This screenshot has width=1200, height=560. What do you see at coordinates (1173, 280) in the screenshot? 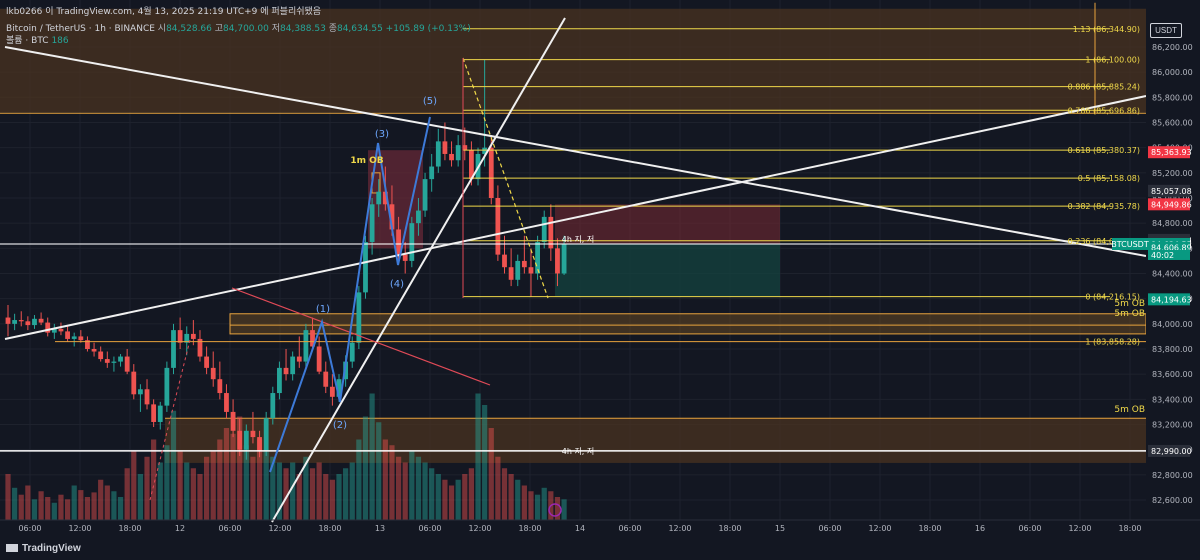
I see `price-axis-bg` at bounding box center [1173, 280].